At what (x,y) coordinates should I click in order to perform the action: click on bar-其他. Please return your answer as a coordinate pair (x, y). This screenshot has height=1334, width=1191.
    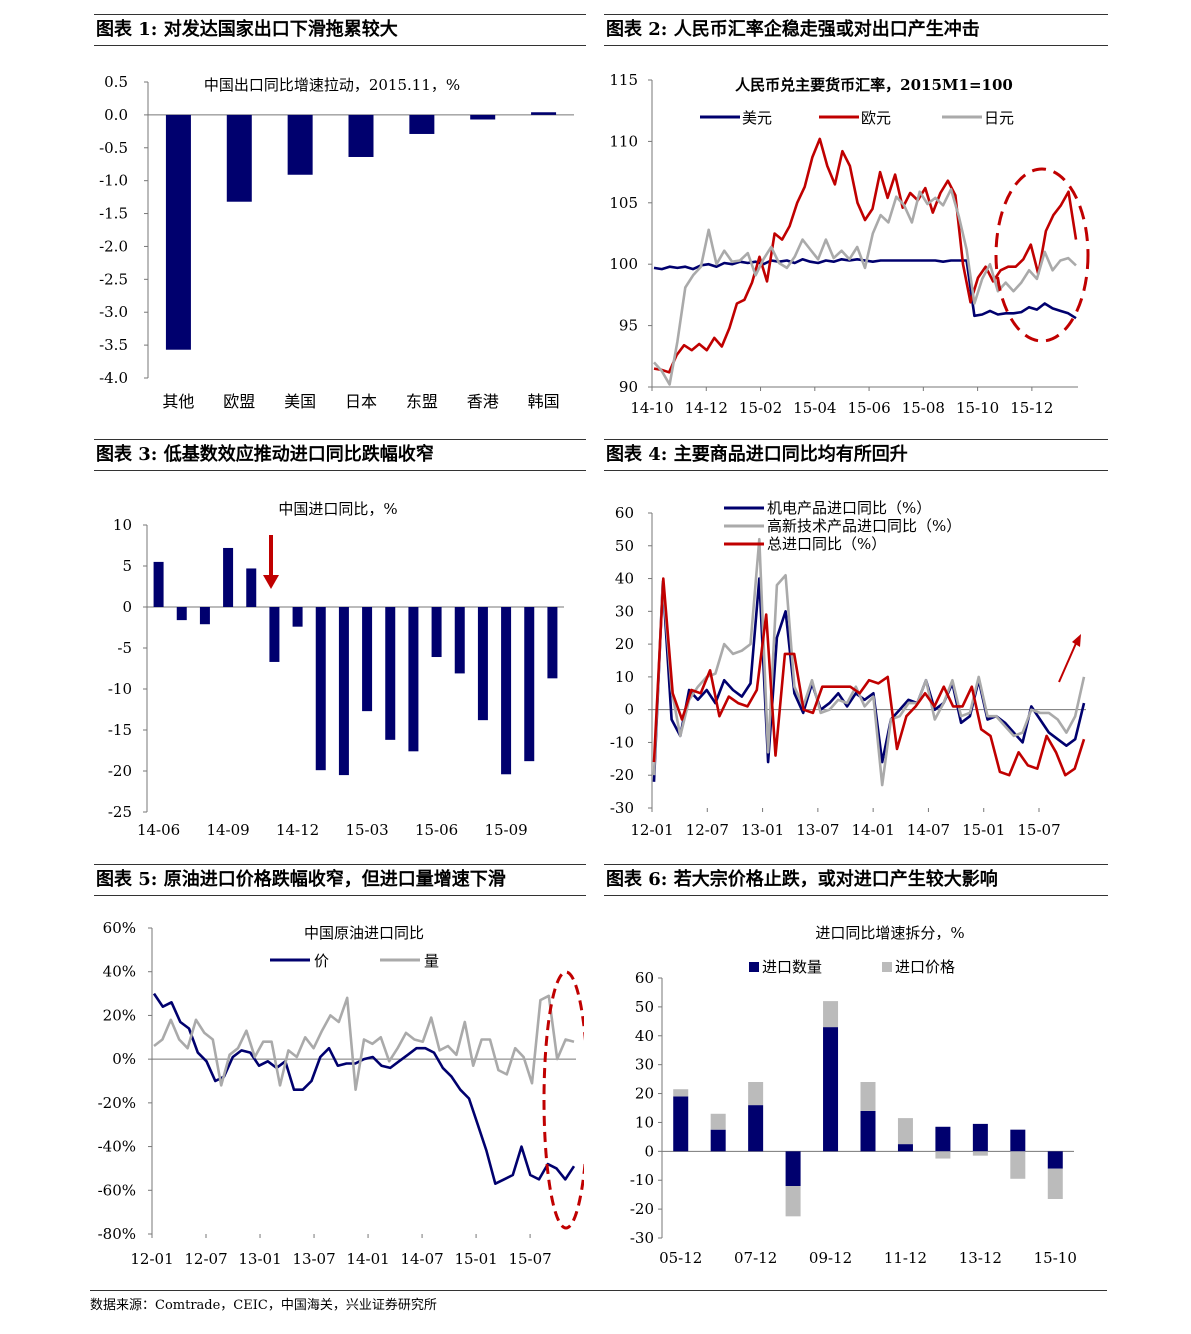
    Looking at the image, I should click on (178, 232).